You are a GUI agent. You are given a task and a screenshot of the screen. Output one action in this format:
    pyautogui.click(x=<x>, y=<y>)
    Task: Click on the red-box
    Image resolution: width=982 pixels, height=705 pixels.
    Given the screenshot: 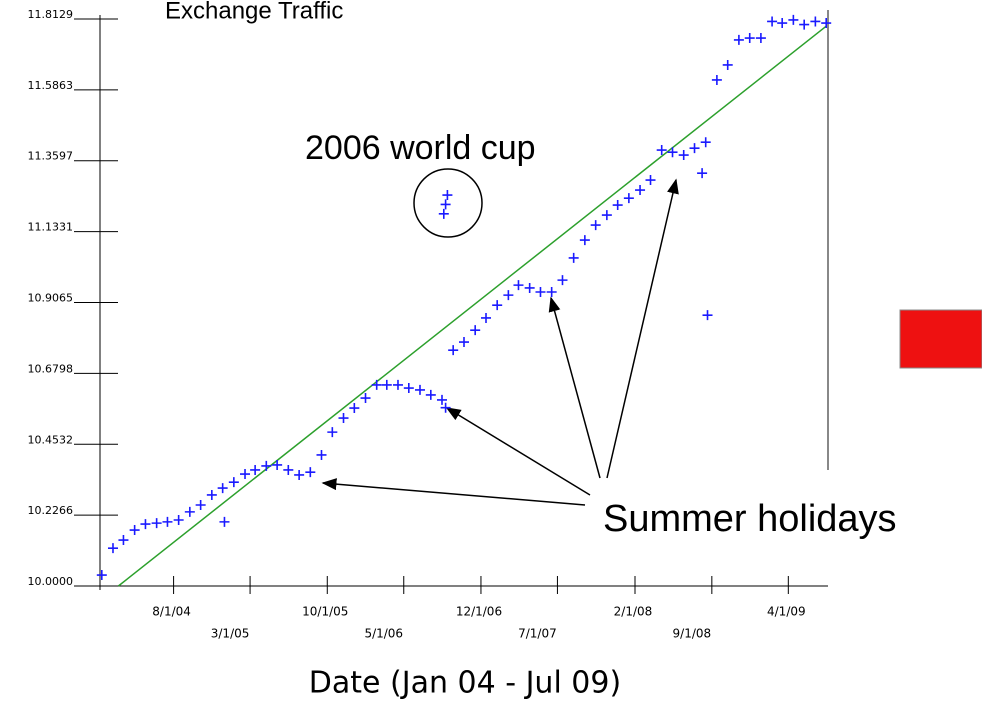 What is the action you would take?
    pyautogui.click(x=940, y=339)
    